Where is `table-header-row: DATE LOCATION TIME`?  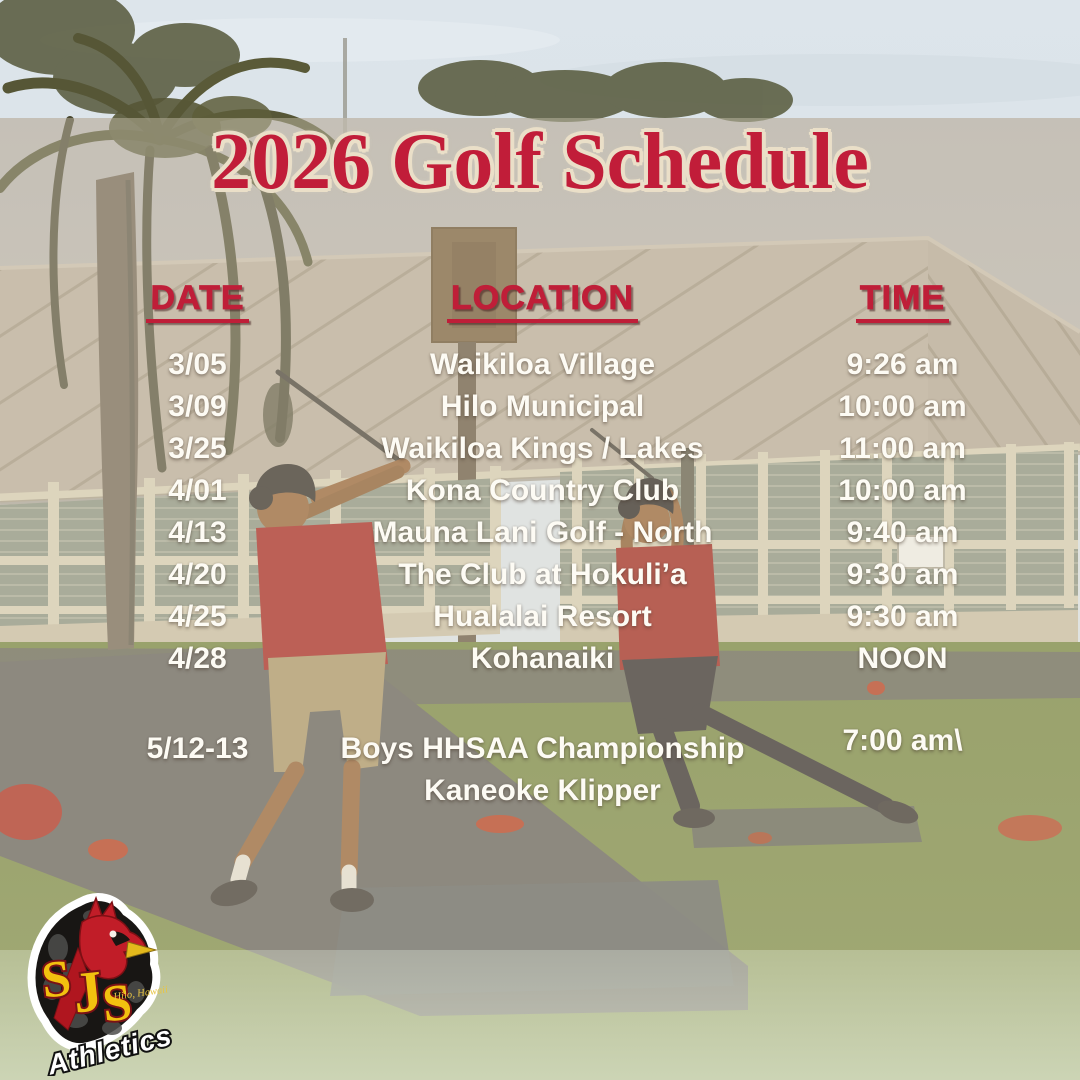 table-header-row: DATE LOCATION TIME is located at coordinates (557, 300).